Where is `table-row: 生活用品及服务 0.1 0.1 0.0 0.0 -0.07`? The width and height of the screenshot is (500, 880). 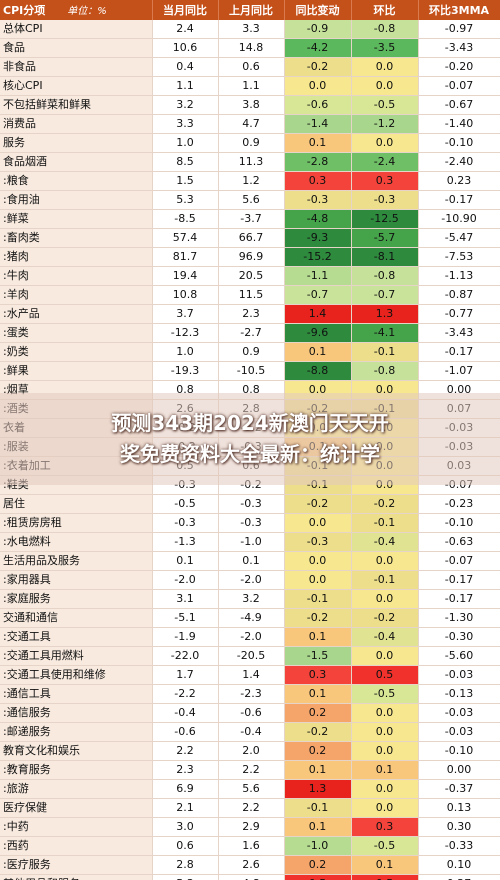
table-row: 生活用品及服务 0.1 0.1 0.0 0.0 -0.07 is located at coordinates (250, 561).